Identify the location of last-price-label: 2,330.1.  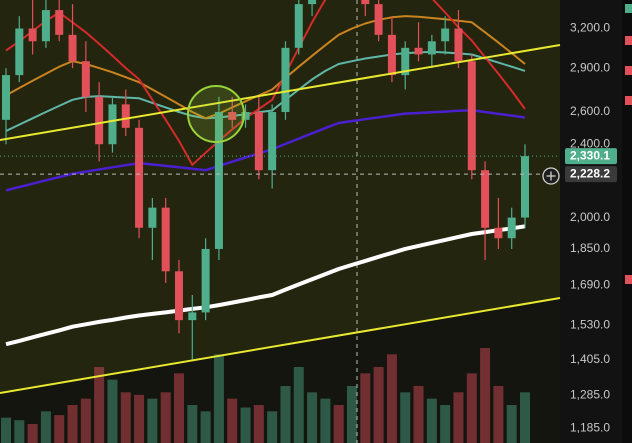
(590, 155).